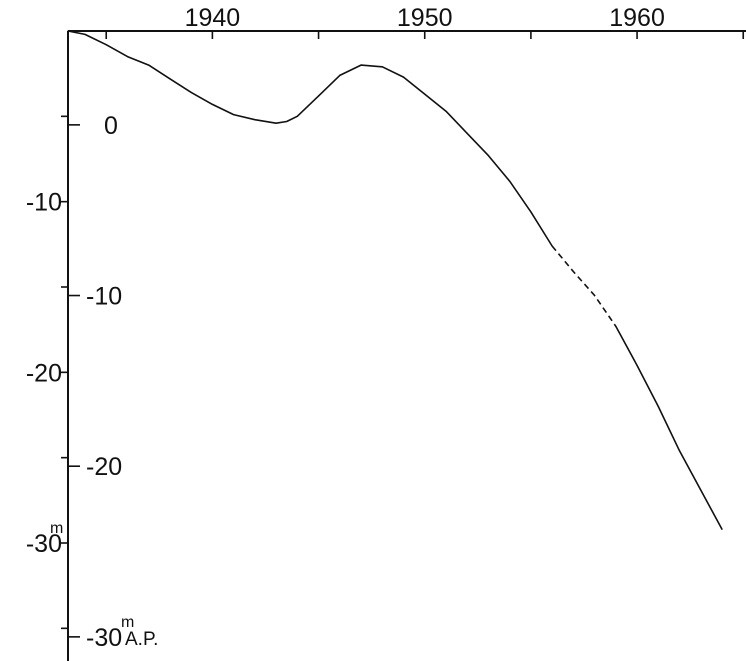 The width and height of the screenshot is (746, 661). I want to click on x-tick-group: 1940 1950 1960, so click(425, 21).